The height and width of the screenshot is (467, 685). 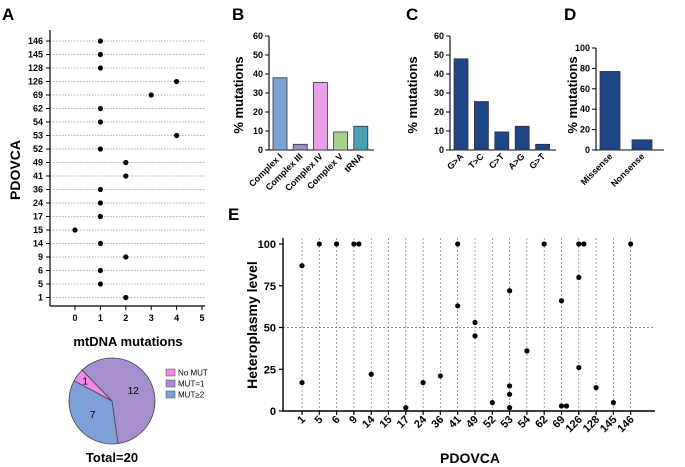 I want to click on panel-b-y-tick-label: 40, so click(x=258, y=74).